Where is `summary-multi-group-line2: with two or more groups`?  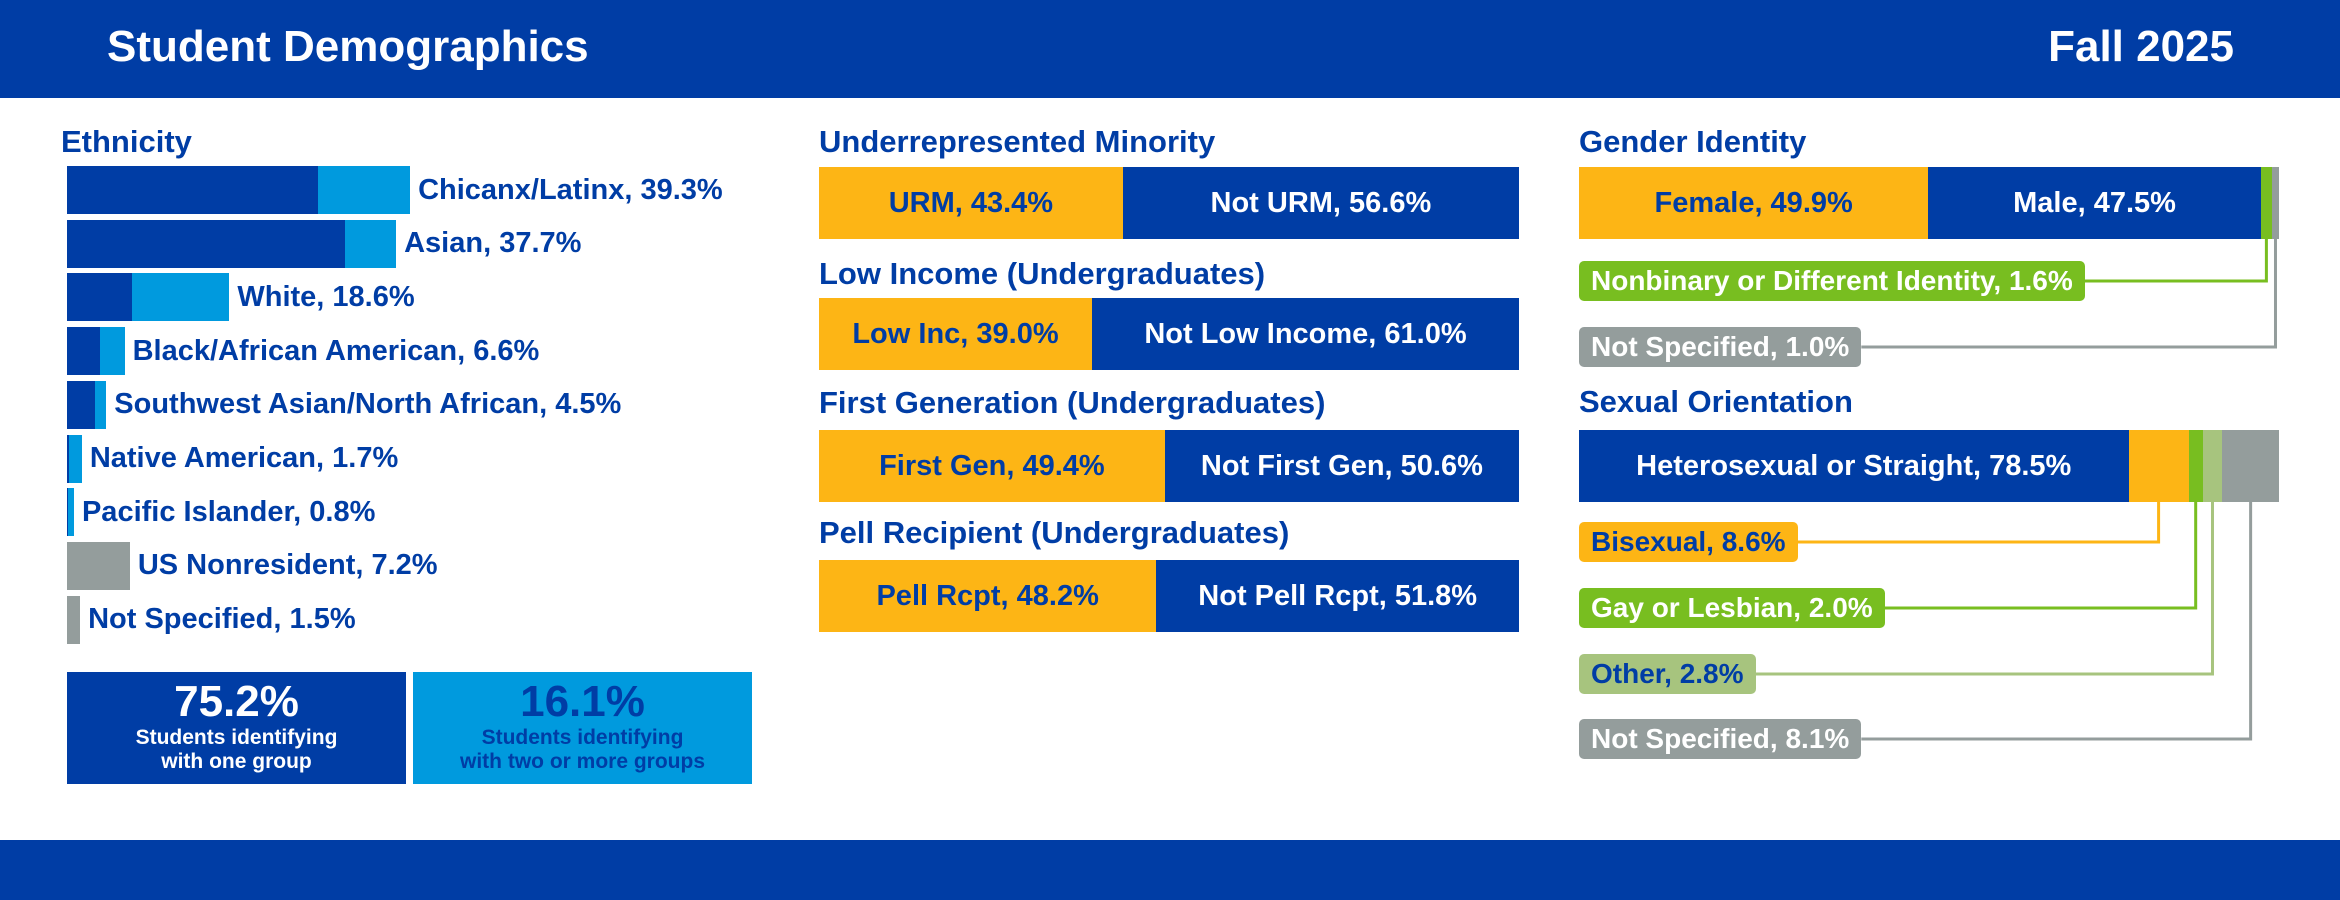 summary-multi-group-line2: with two or more groups is located at coordinates (582, 761).